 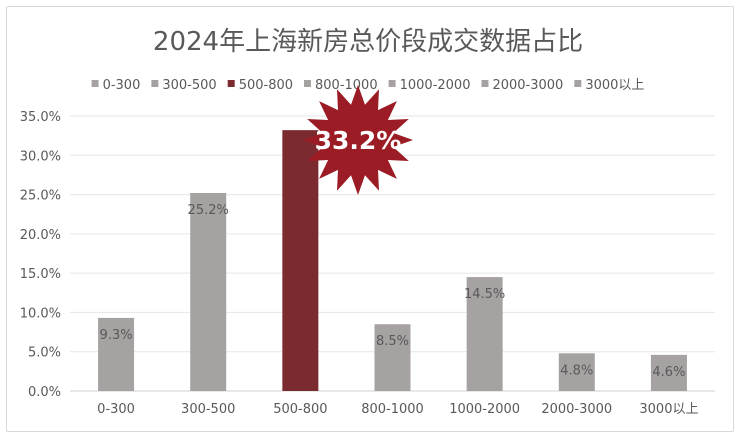 I want to click on legend-label: 3000以上, so click(x=614, y=85).